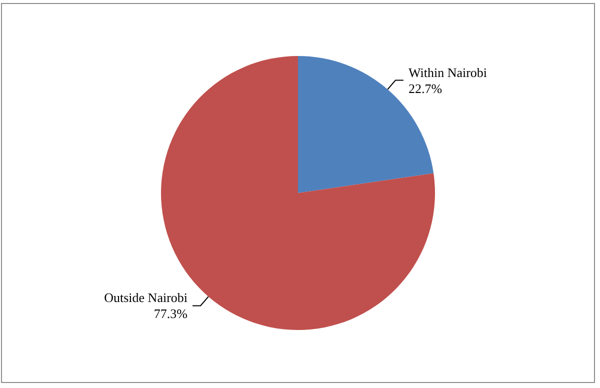 The image size is (600, 388). What do you see at coordinates (171, 314) in the screenshot?
I see `data-label: 77.3%` at bounding box center [171, 314].